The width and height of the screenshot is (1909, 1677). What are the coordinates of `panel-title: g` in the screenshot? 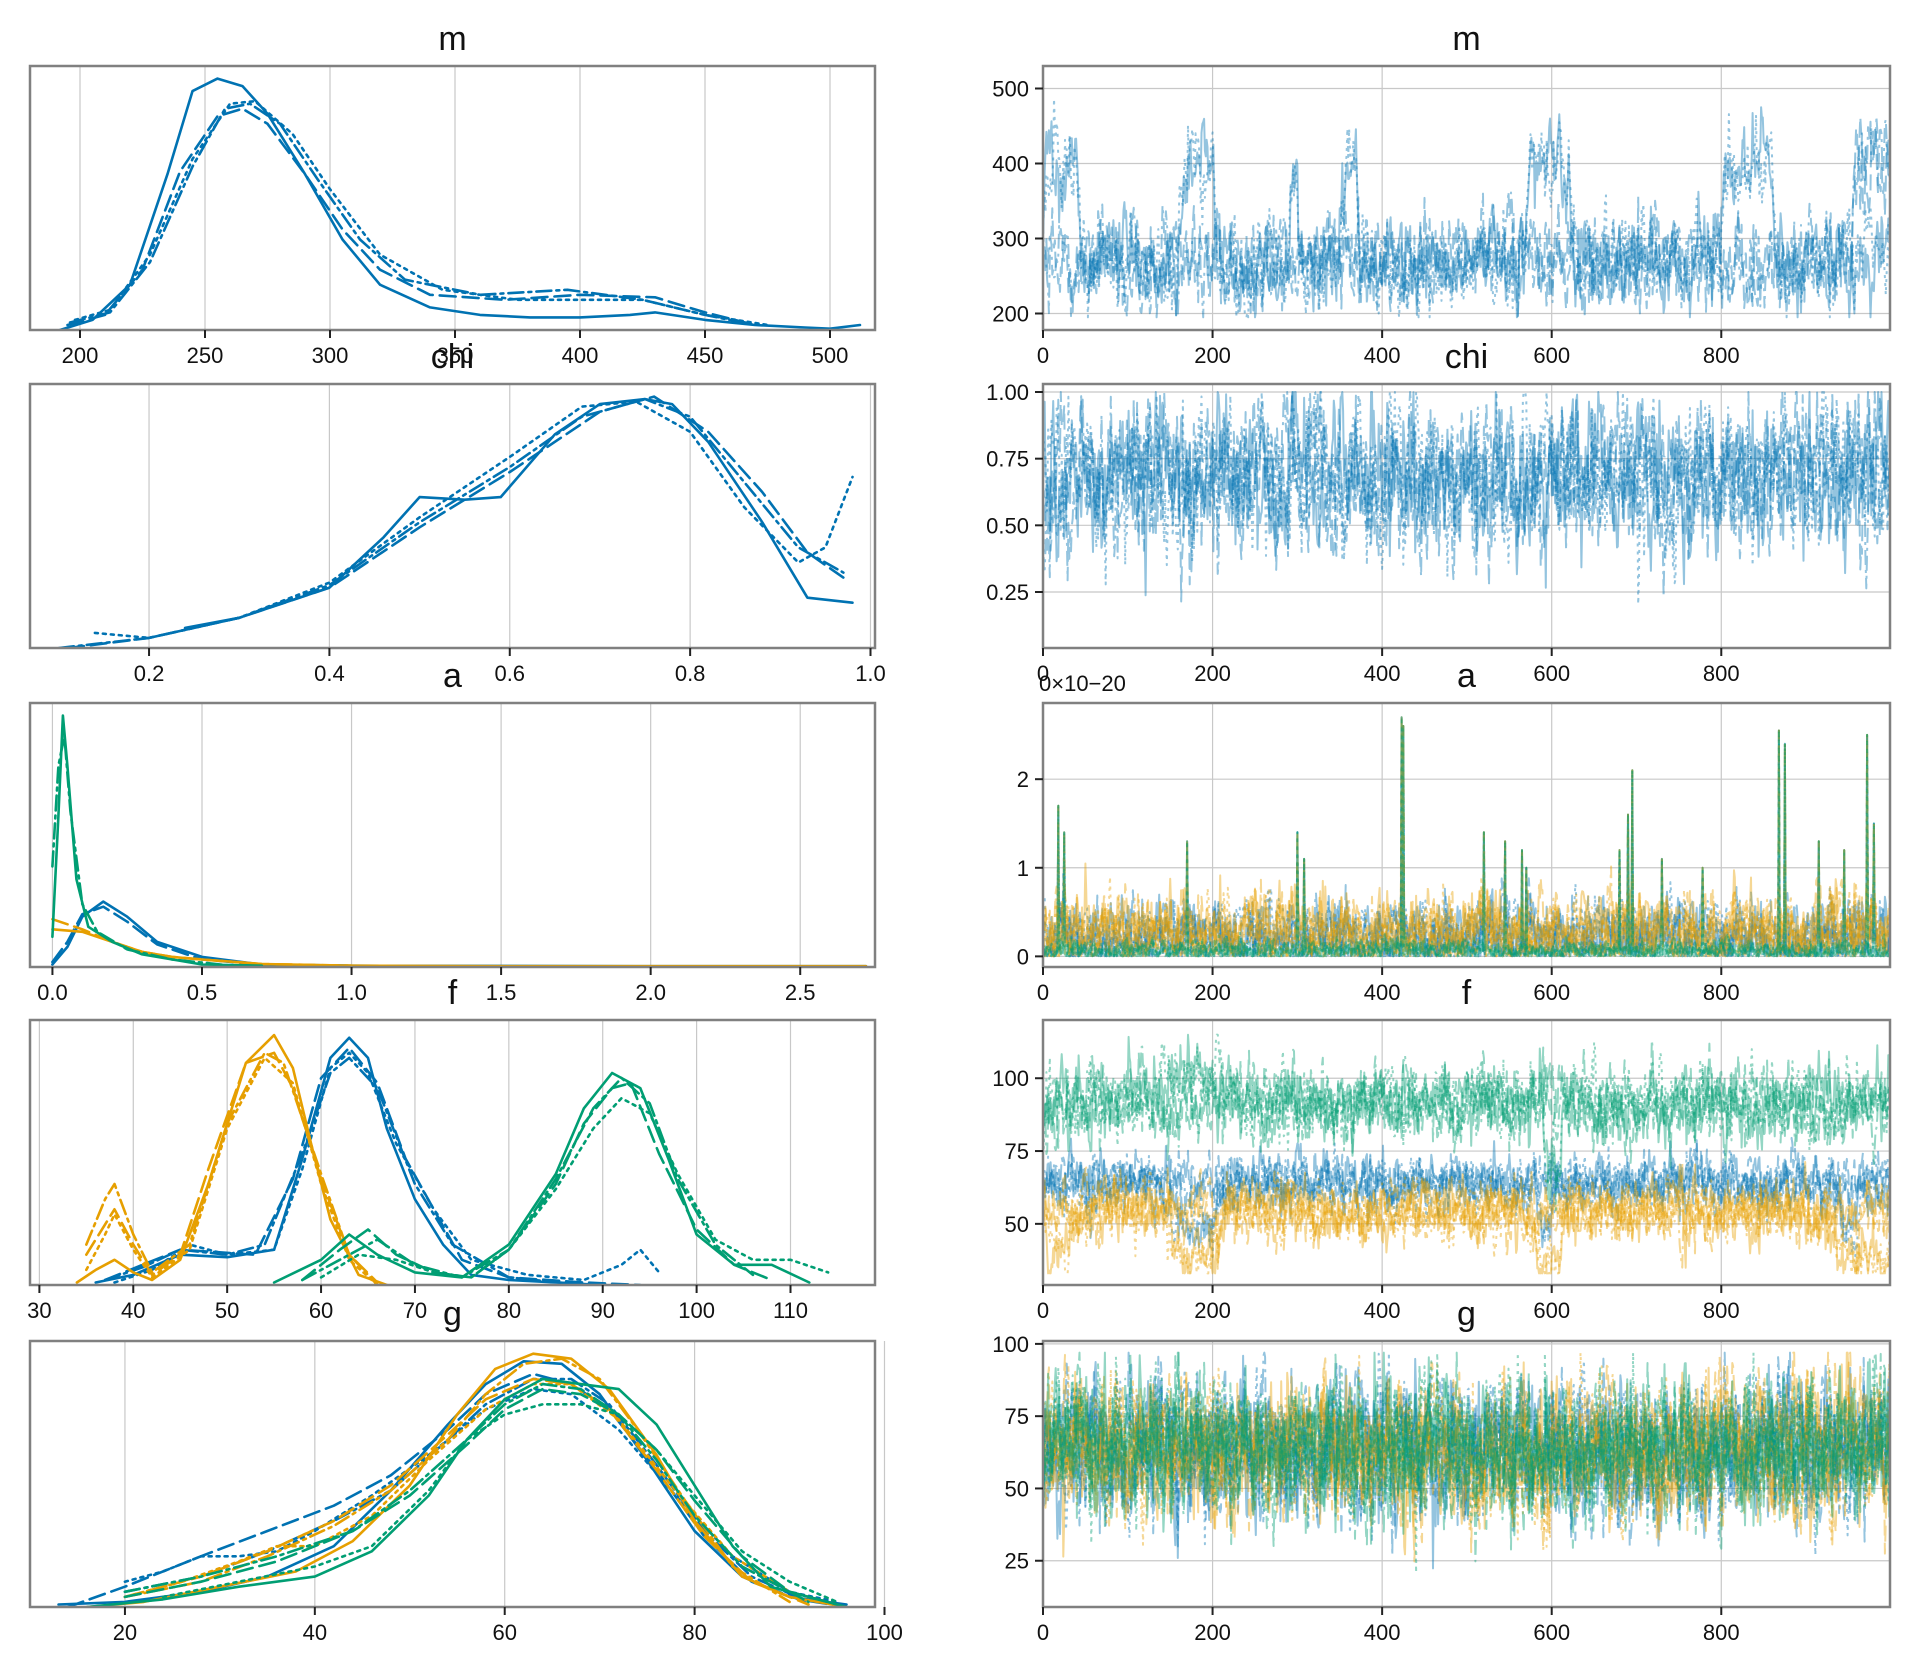 It's located at (1466, 1314).